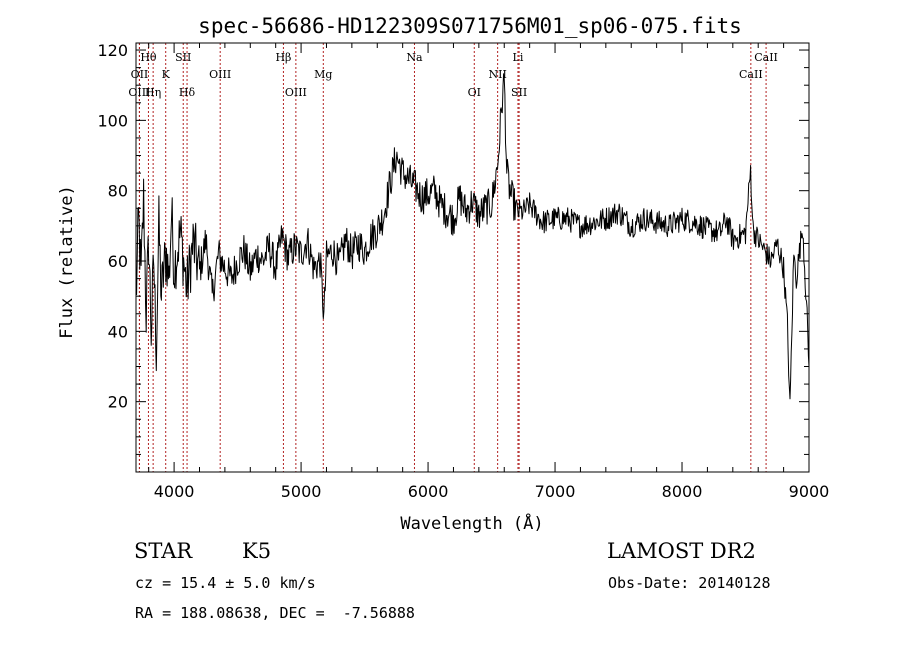  What do you see at coordinates (323, 74) in the screenshot?
I see `marker-label-10: Mg` at bounding box center [323, 74].